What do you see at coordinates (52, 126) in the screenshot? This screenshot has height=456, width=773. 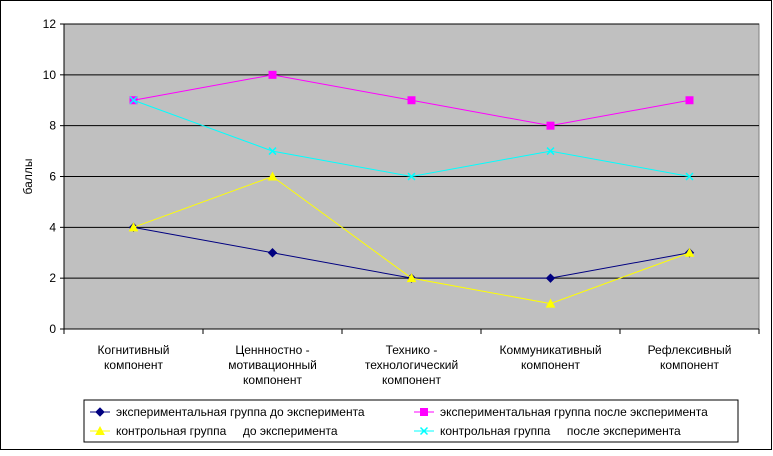 I see `y-tick-label: 8` at bounding box center [52, 126].